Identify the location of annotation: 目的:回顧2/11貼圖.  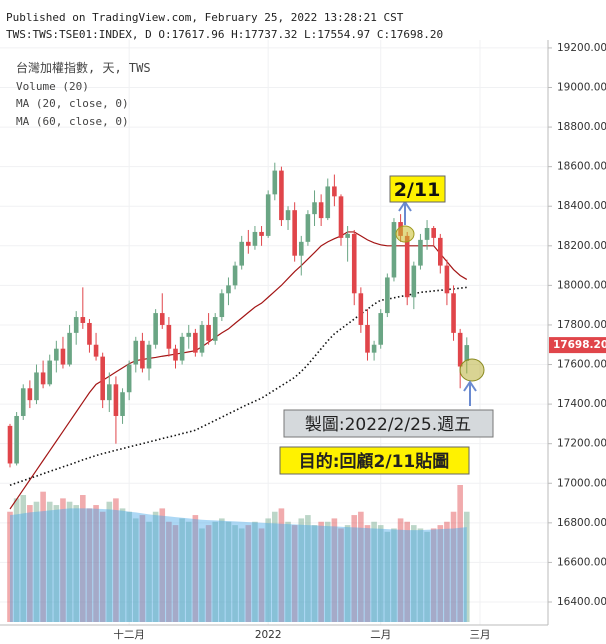
(374, 461).